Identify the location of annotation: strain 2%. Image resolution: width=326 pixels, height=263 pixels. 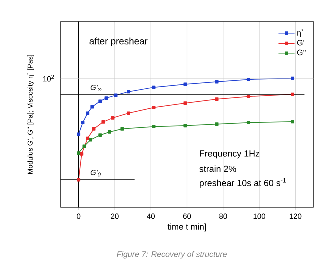
(218, 169).